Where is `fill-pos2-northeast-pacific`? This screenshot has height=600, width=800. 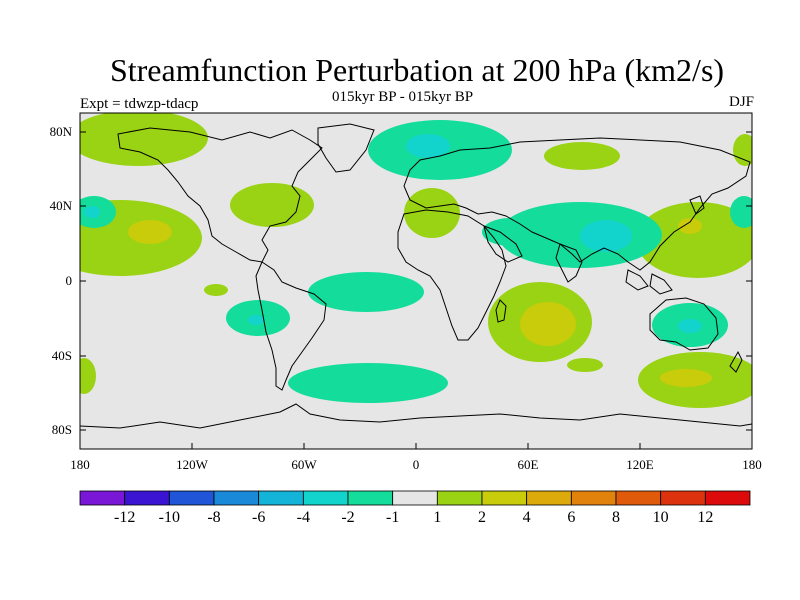
fill-pos2-northeast-pacific is located at coordinates (150, 232).